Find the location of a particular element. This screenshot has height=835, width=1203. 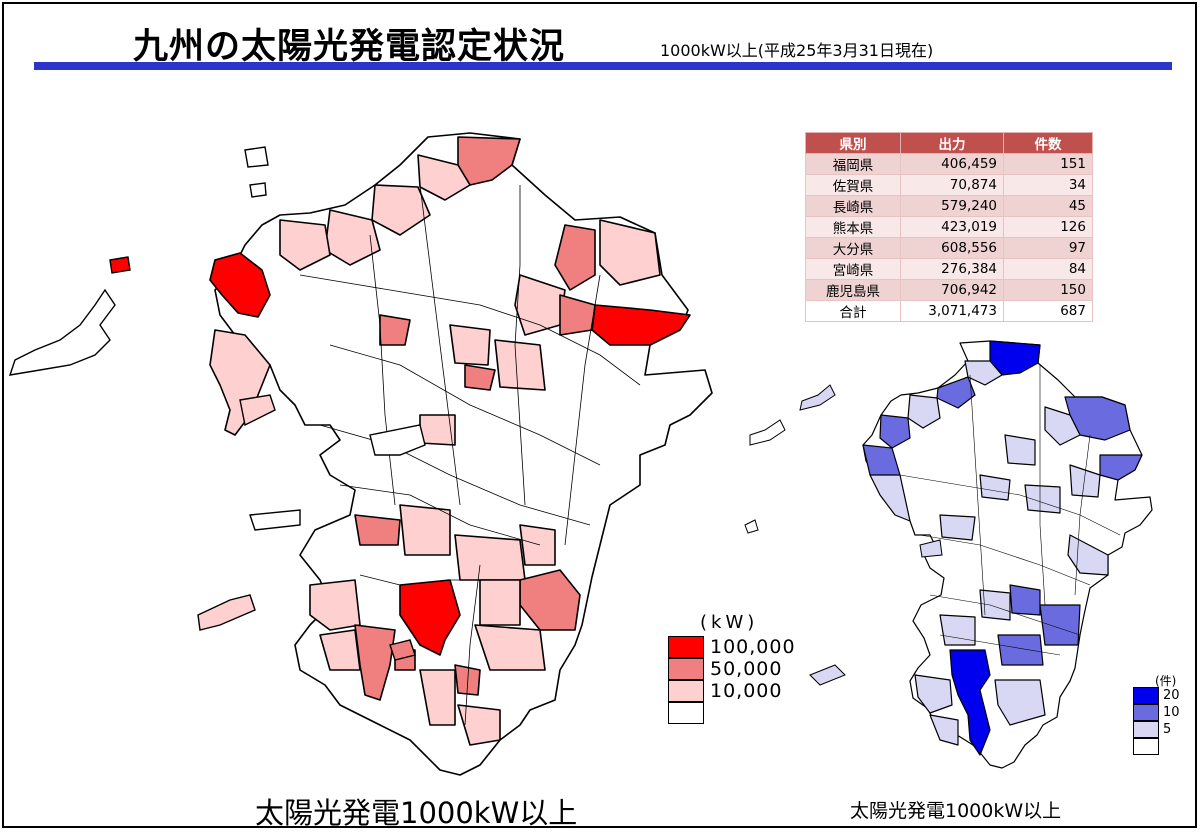

legend-label: 10,000 is located at coordinates (746, 691).